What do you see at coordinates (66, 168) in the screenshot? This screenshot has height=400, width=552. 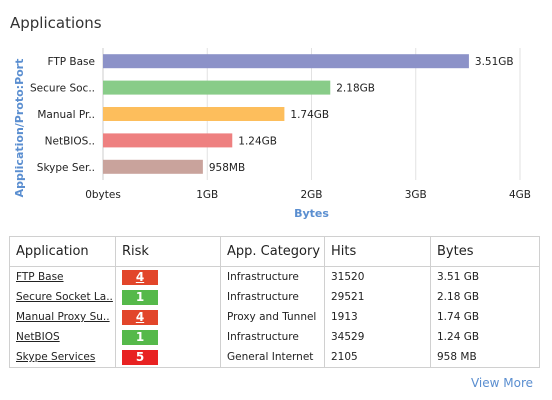 I see `category-label: Skype Ser..` at bounding box center [66, 168].